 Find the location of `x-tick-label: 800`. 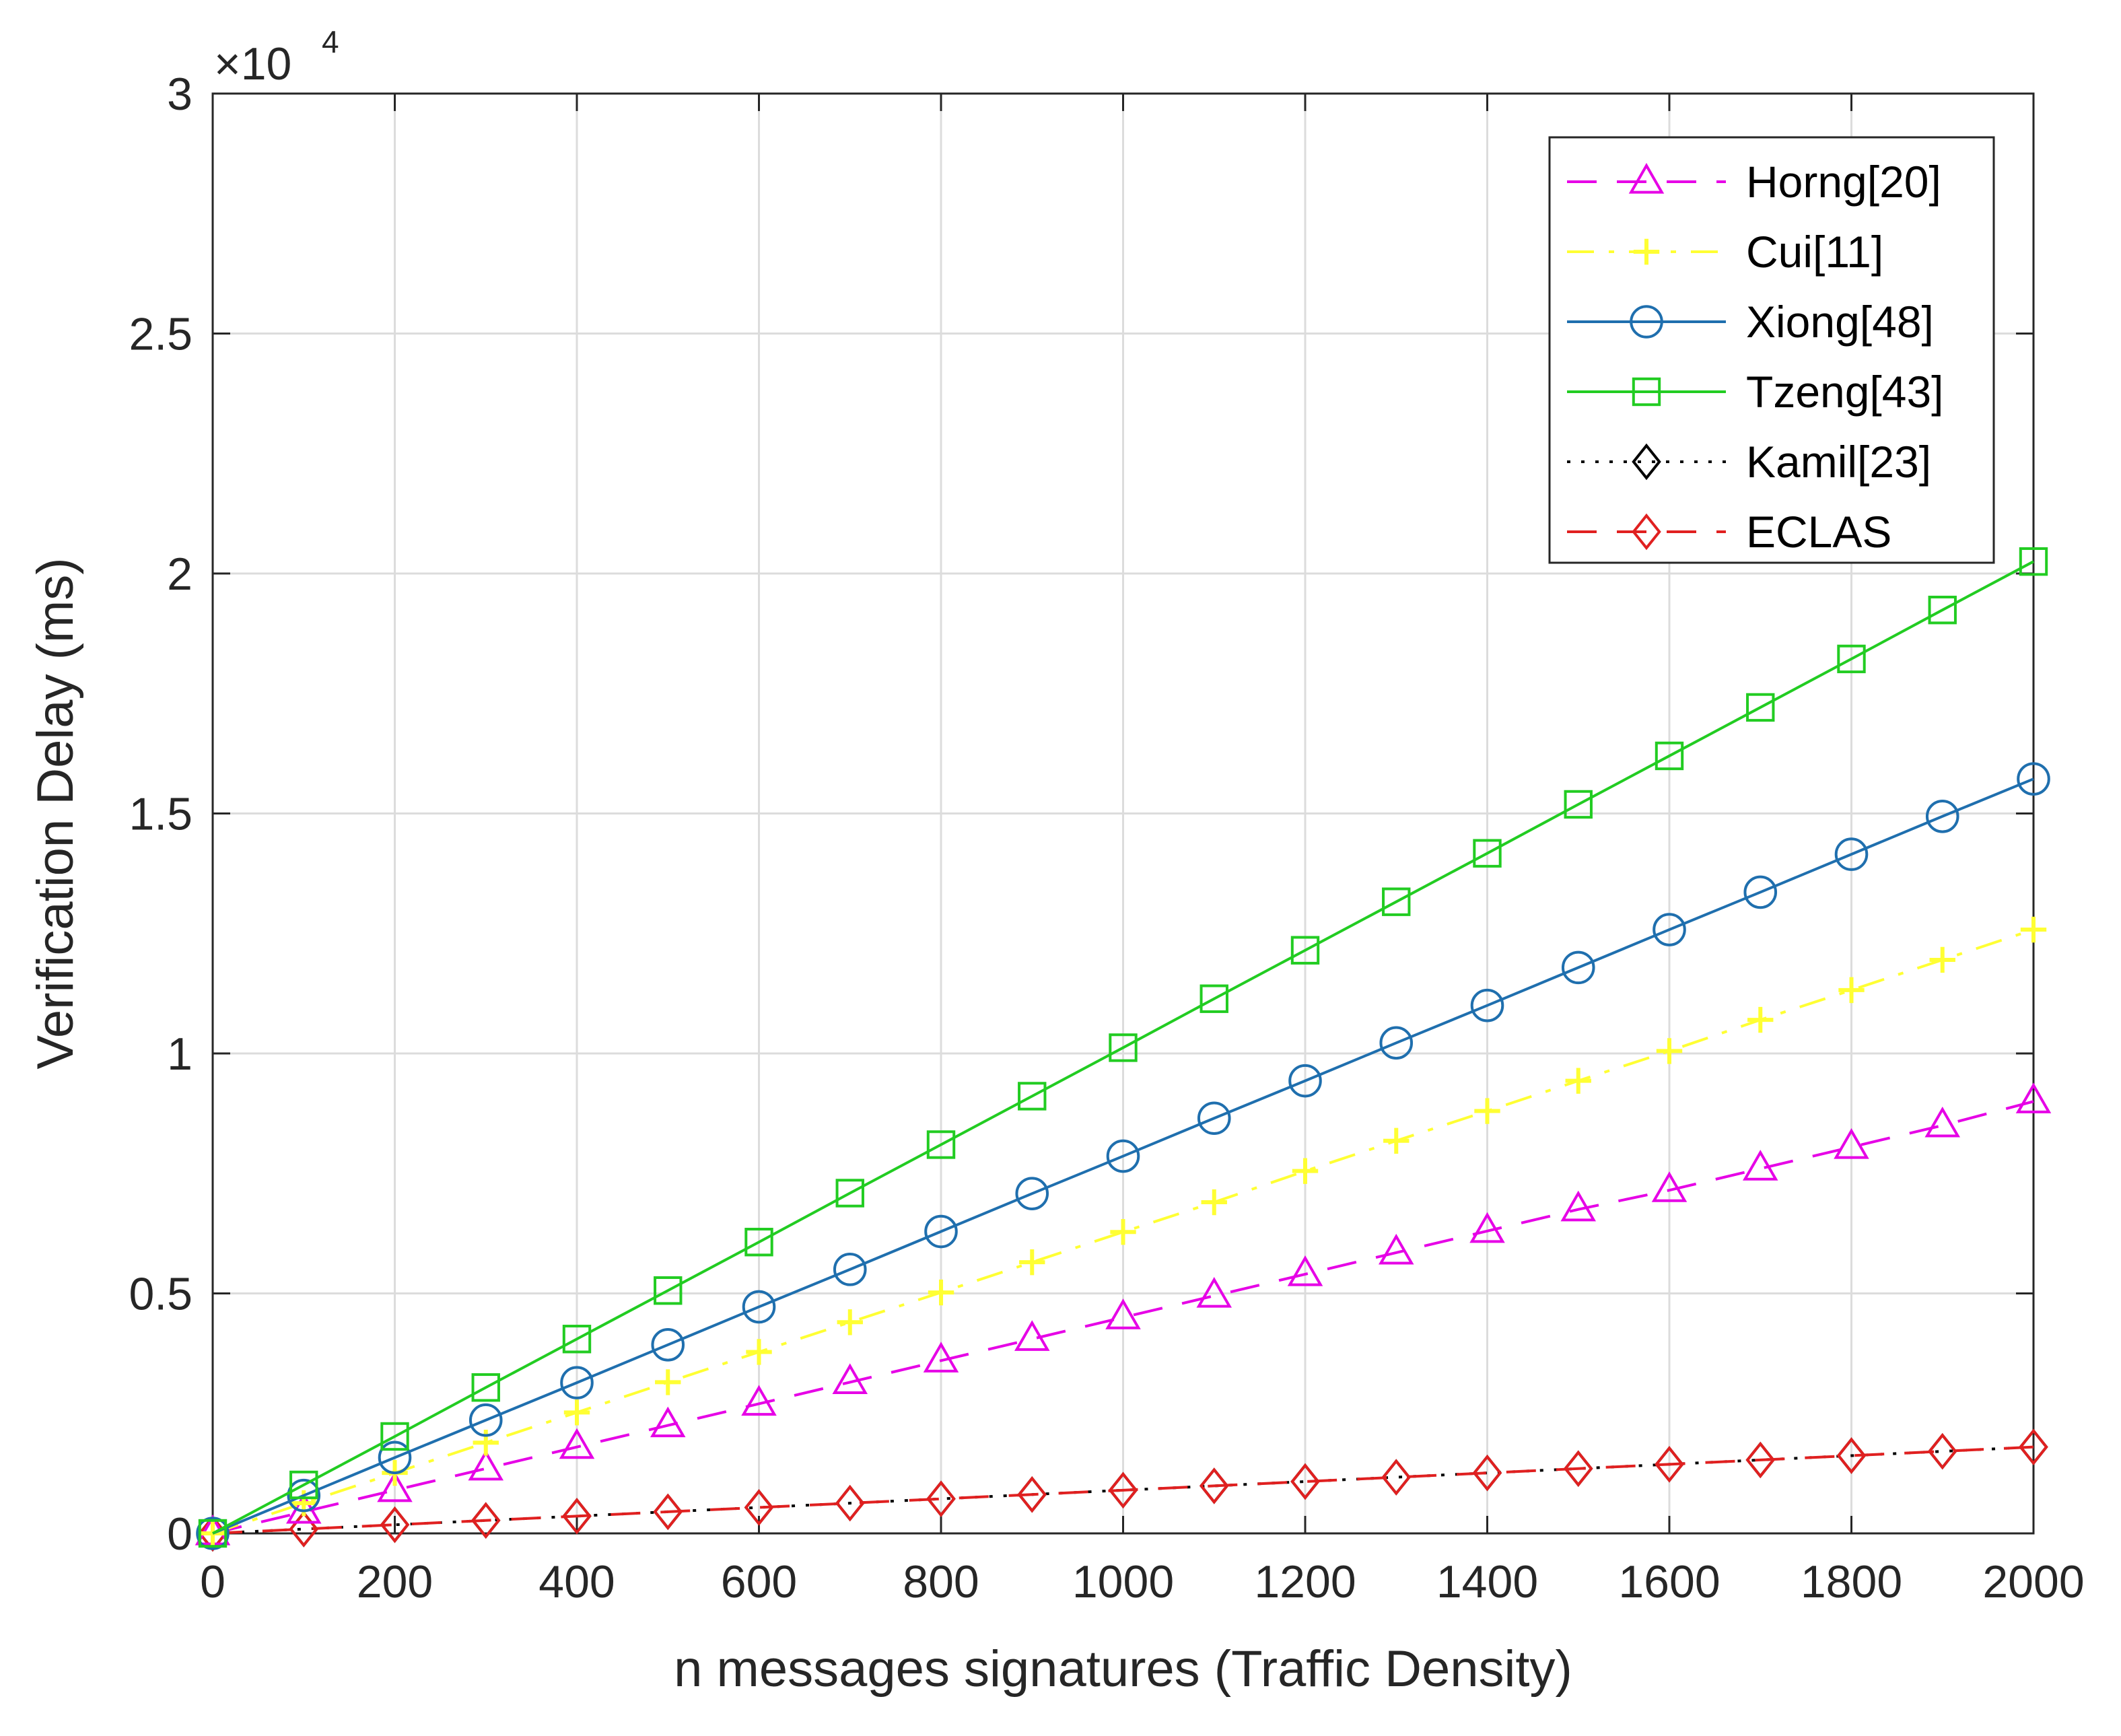

x-tick-label: 800 is located at coordinates (941, 1581).